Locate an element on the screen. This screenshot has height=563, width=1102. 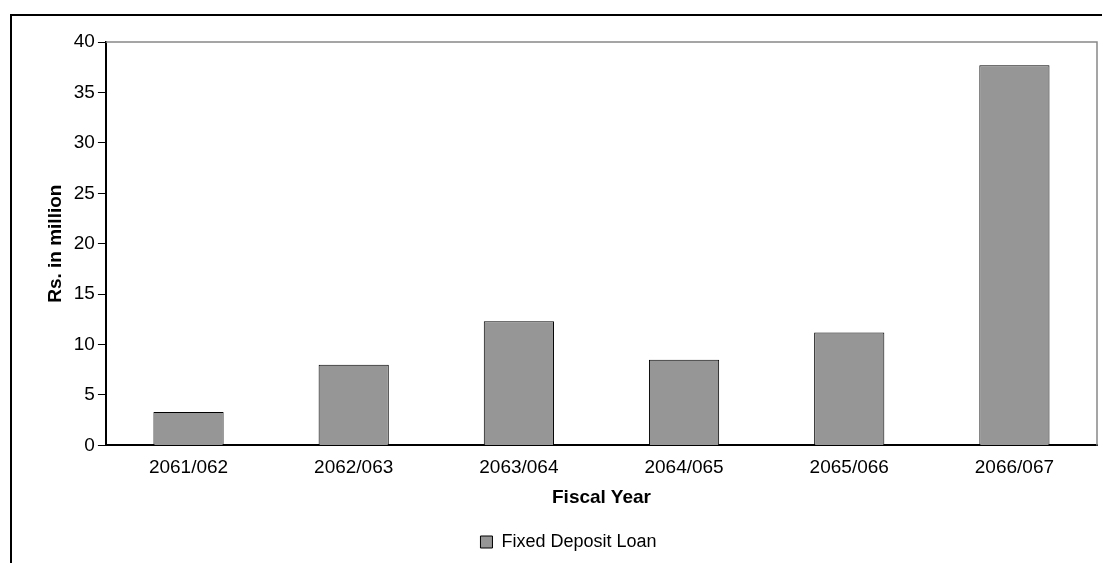
y-tick-label: 25 is located at coordinates (84, 192).